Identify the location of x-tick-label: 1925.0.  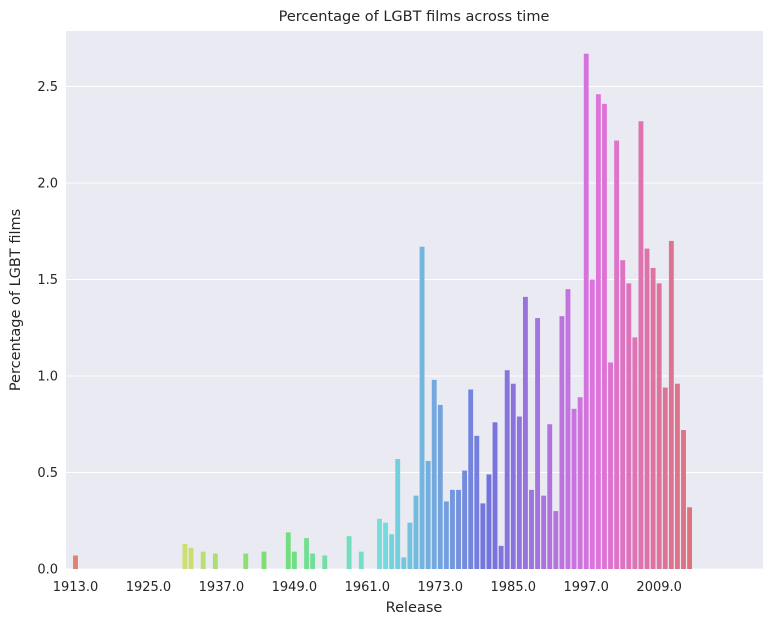
(149, 587).